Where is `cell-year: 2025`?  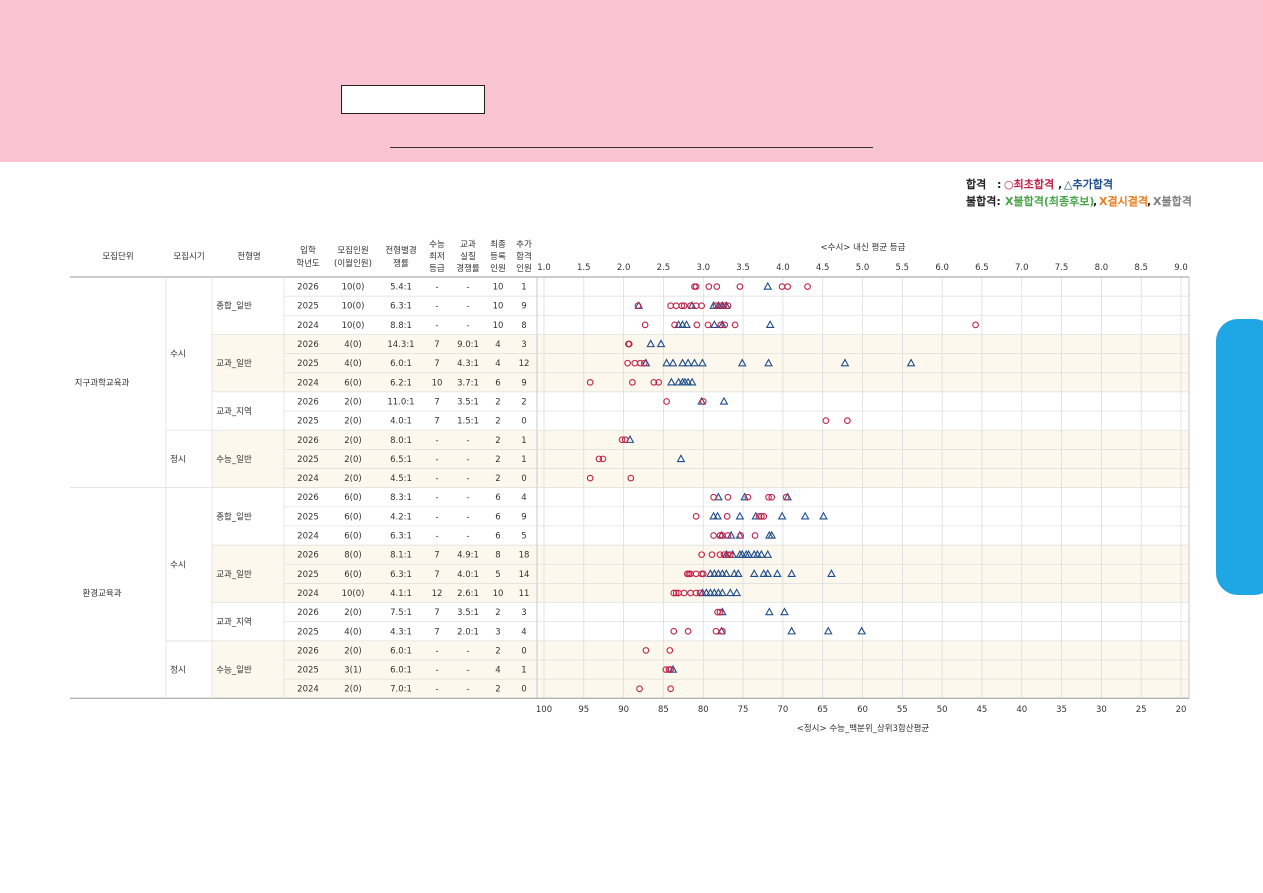 cell-year: 2025 is located at coordinates (308, 364).